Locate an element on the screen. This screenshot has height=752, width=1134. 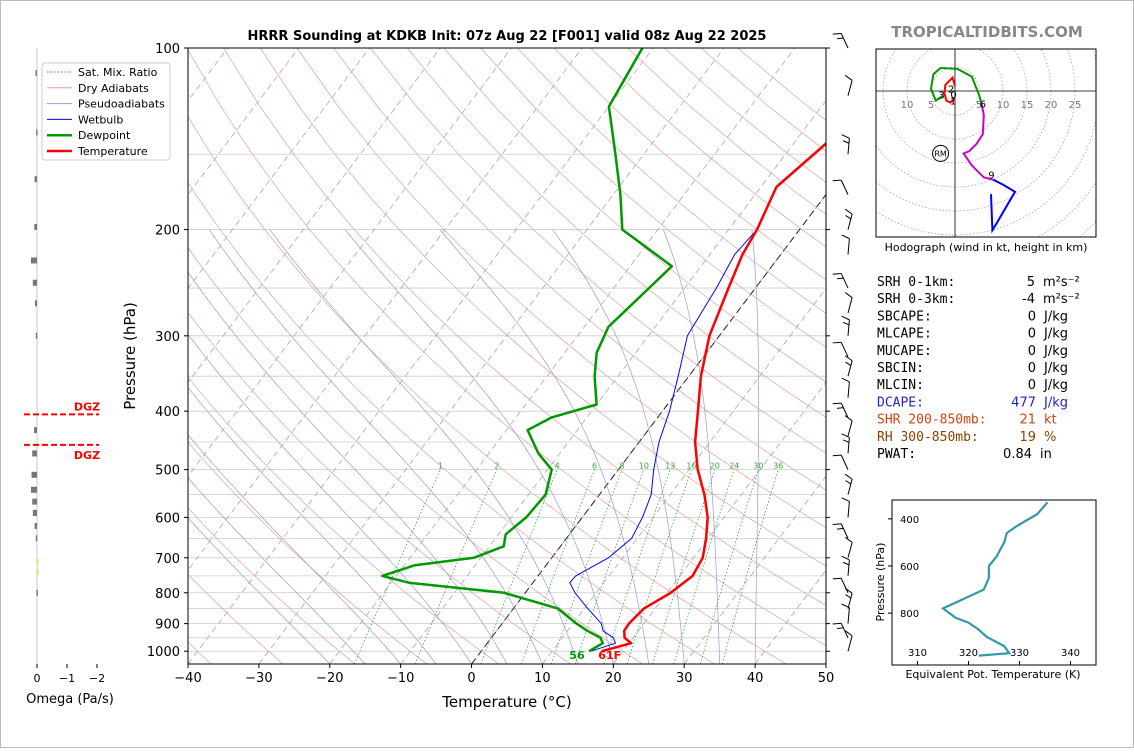
hodograph-height-label: 6 is located at coordinates (983, 104).